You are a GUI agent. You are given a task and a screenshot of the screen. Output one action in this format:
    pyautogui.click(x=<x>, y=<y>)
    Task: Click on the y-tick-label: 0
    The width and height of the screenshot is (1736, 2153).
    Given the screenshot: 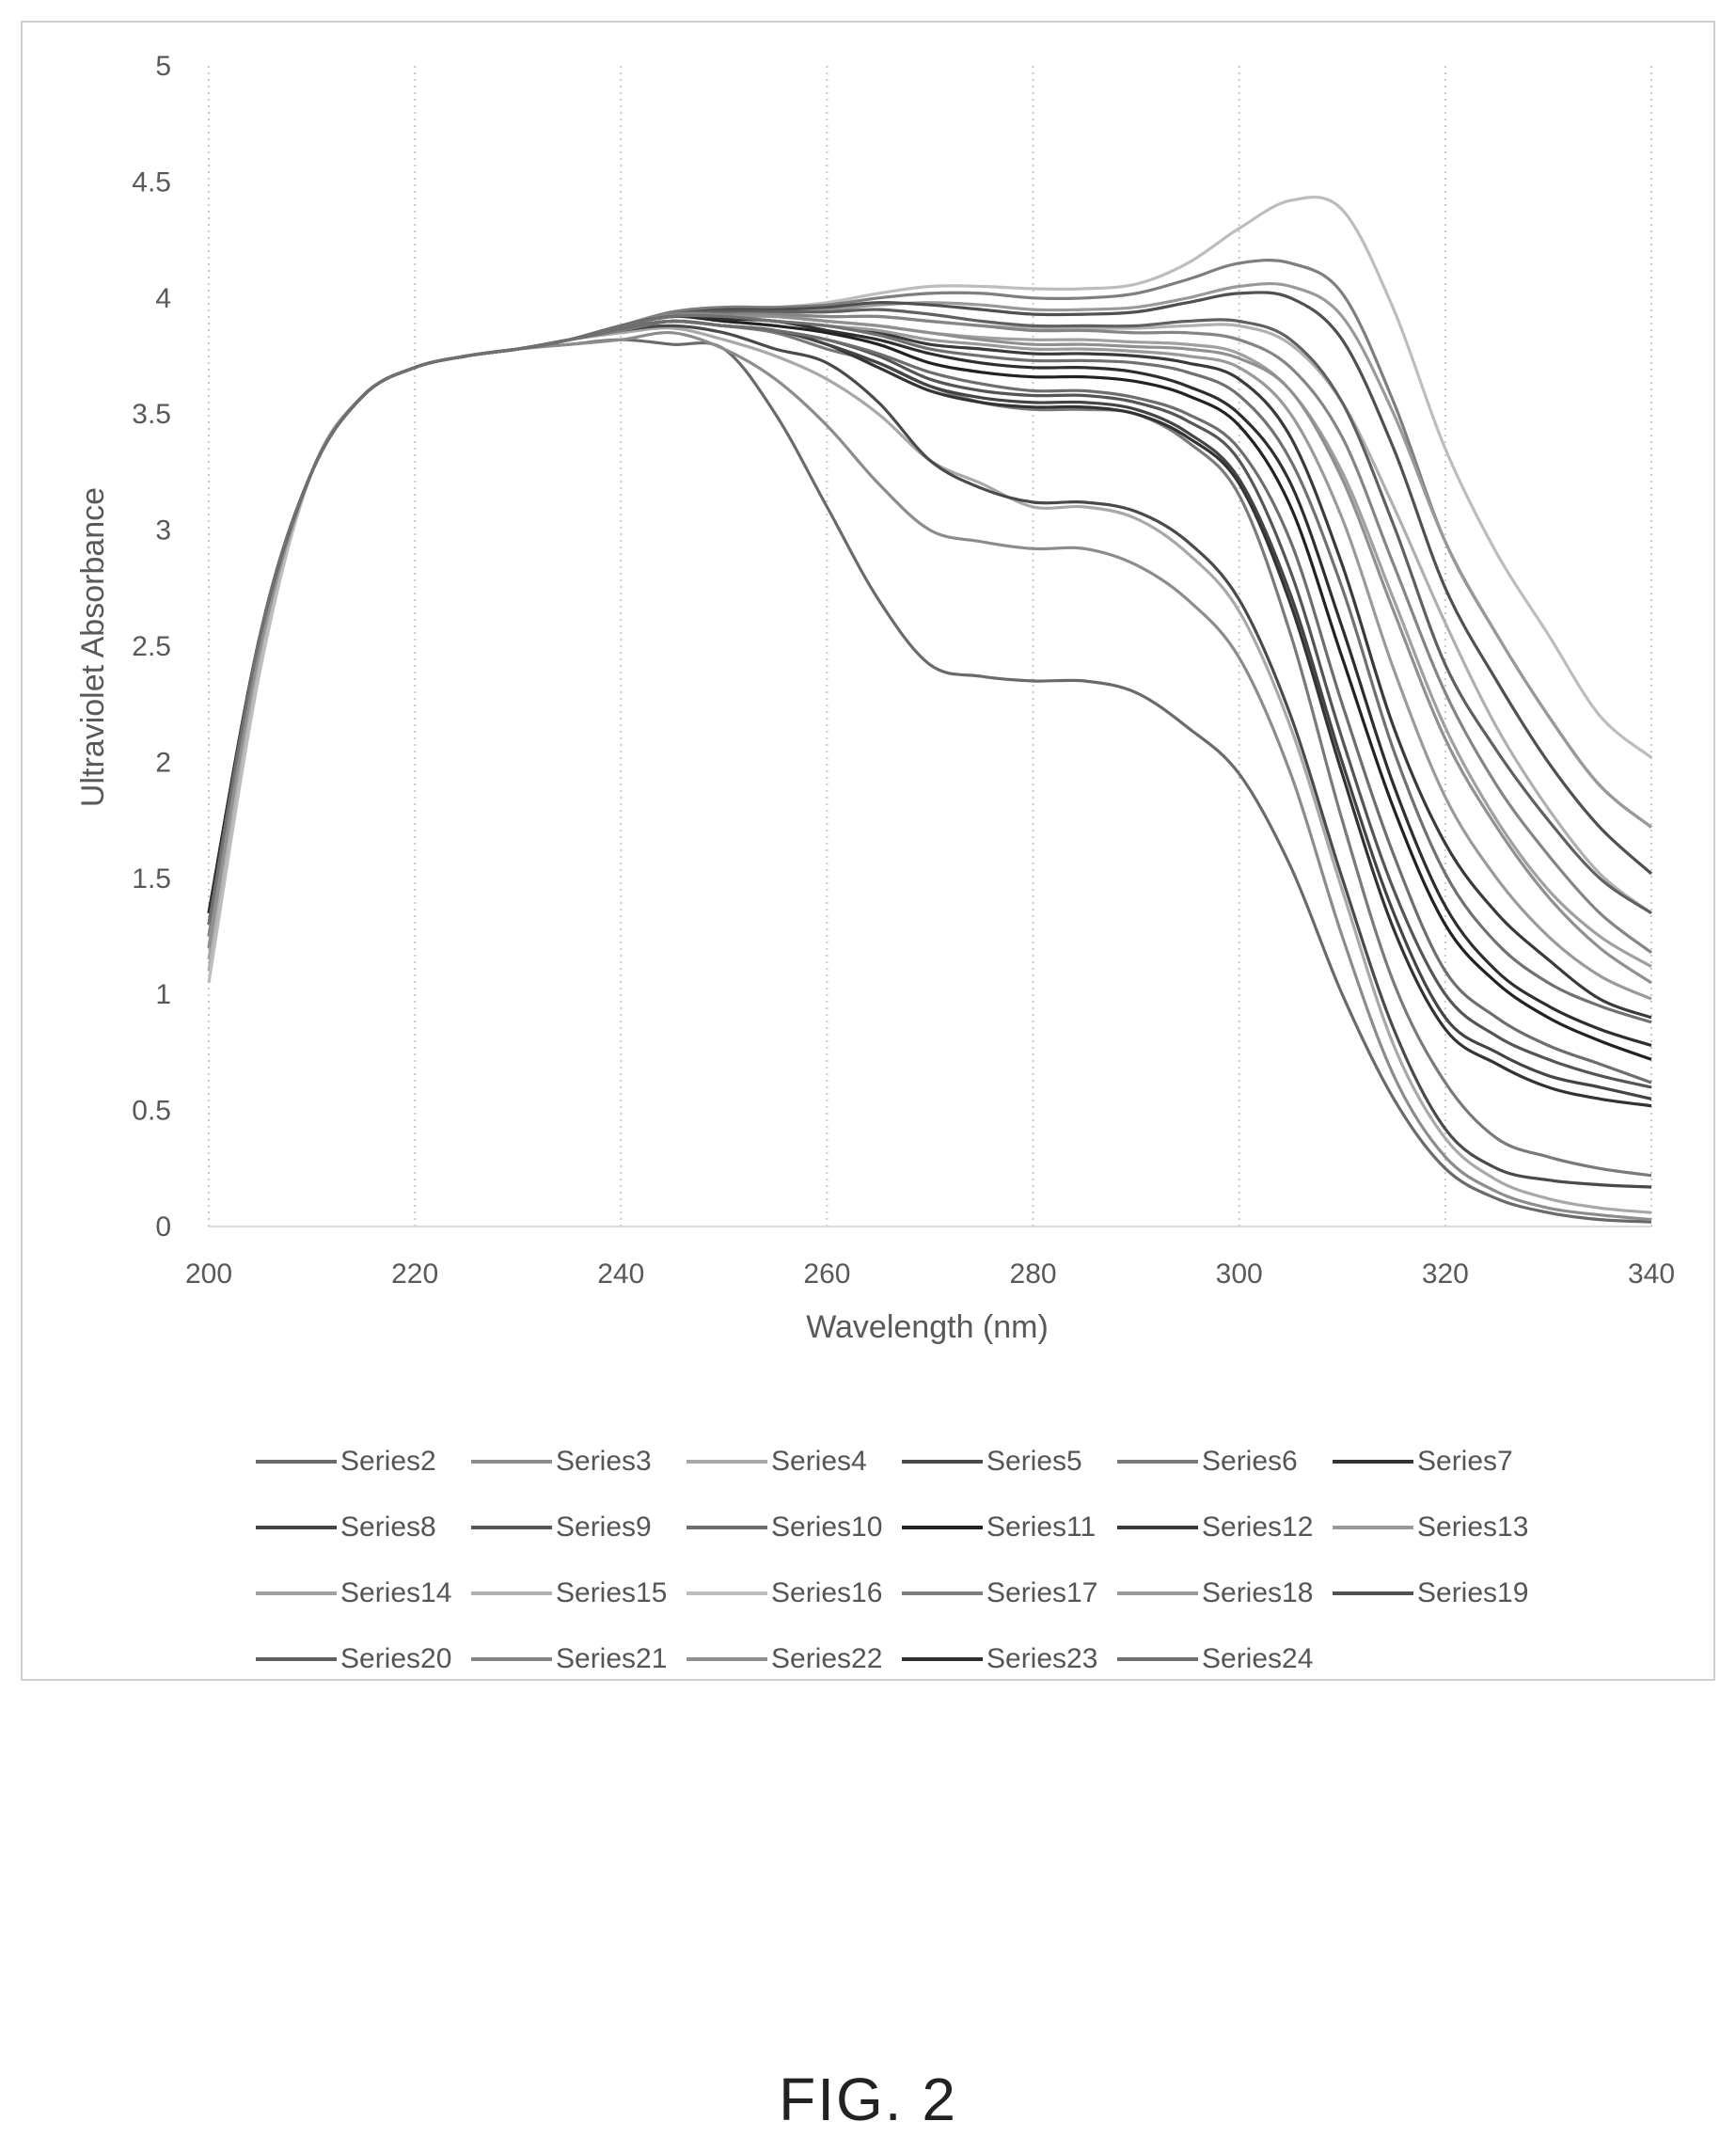 What is the action you would take?
    pyautogui.click(x=163, y=1227)
    